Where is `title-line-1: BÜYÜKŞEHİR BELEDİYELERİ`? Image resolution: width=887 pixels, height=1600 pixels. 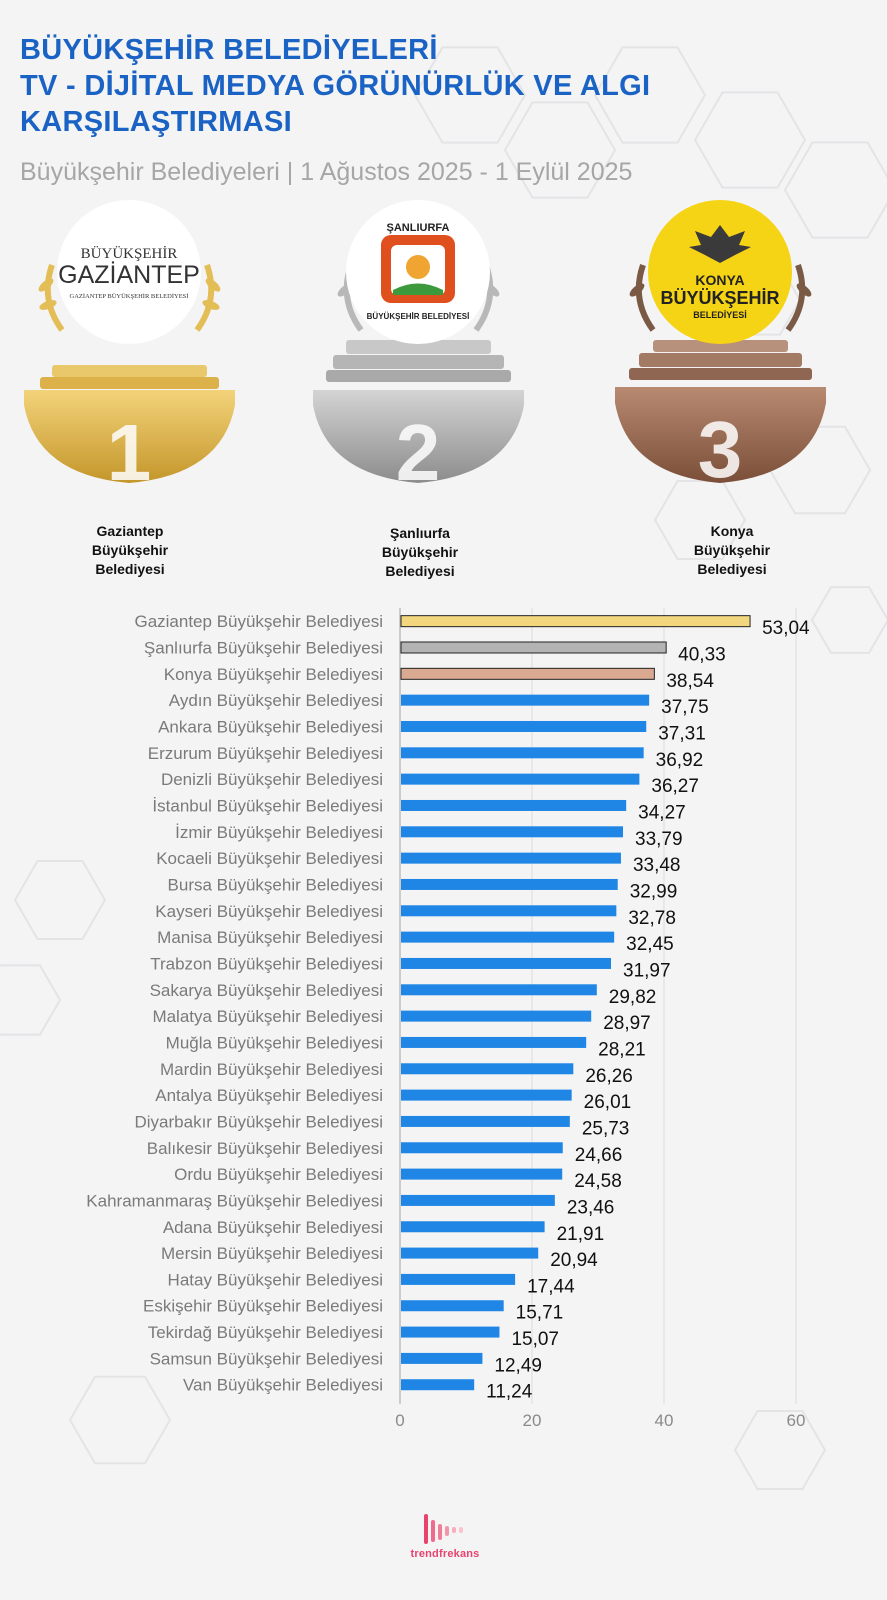
title-line-1: BÜYÜKŞEHİR BELEDİYELERİ is located at coordinates (229, 50).